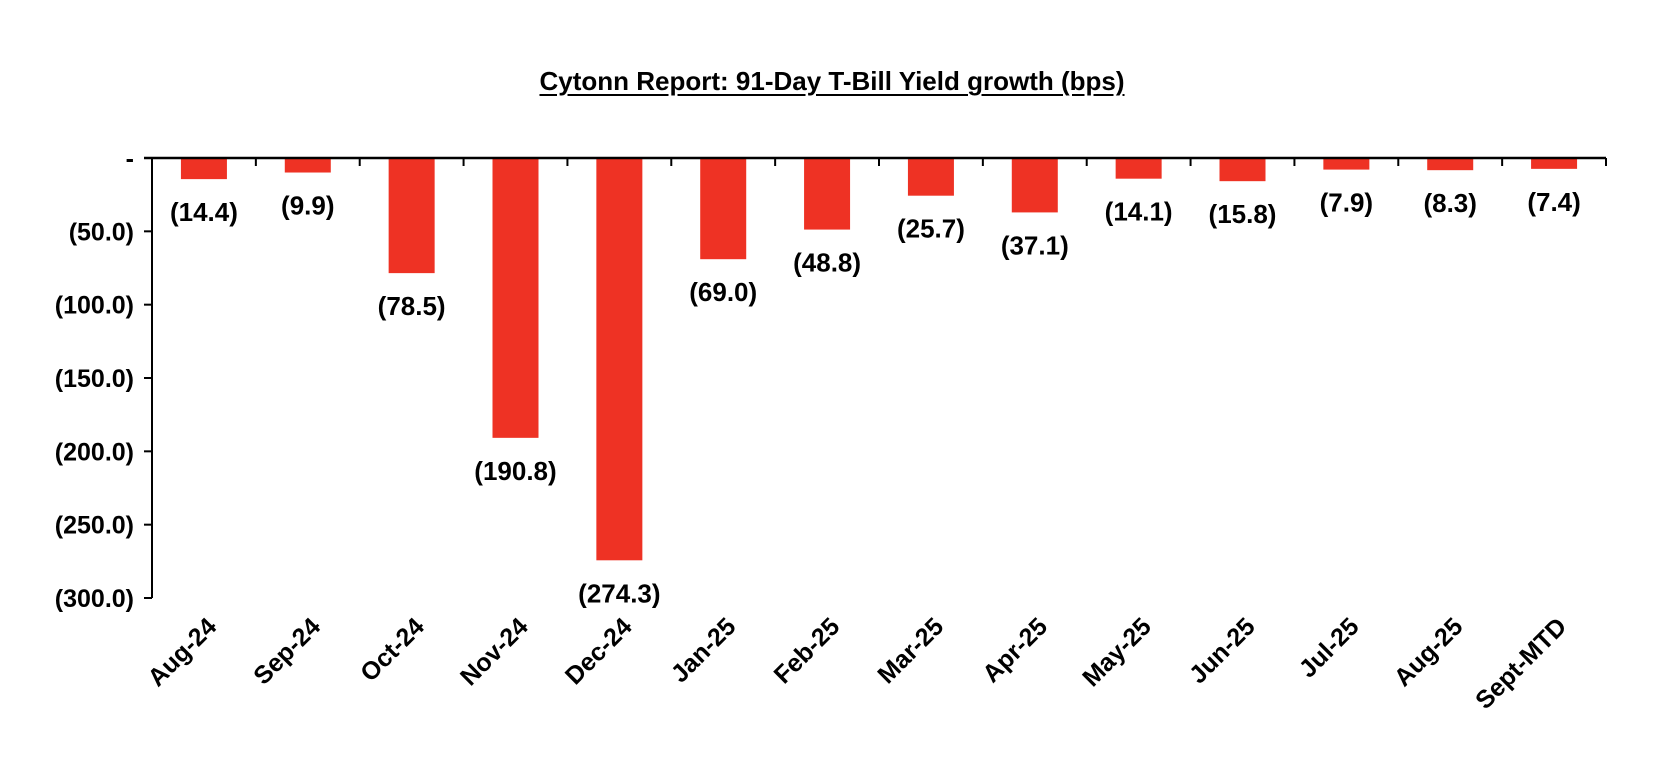 This screenshot has height=772, width=1664. What do you see at coordinates (1243, 214) in the screenshot?
I see `data-label: (15.8)` at bounding box center [1243, 214].